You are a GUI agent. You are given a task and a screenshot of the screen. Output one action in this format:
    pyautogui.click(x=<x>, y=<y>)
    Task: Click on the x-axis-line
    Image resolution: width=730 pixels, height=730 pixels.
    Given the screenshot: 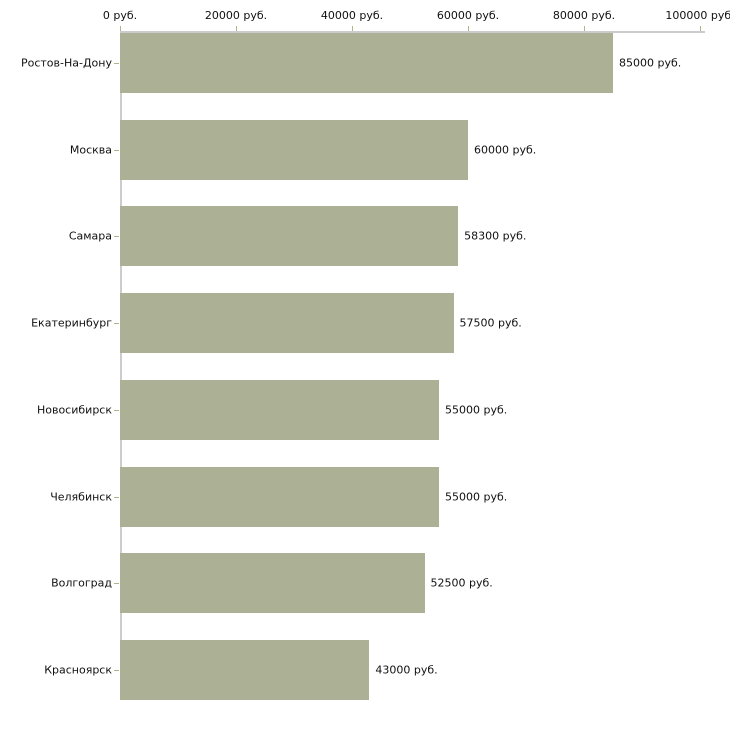 What is the action you would take?
    pyautogui.click(x=412, y=32)
    